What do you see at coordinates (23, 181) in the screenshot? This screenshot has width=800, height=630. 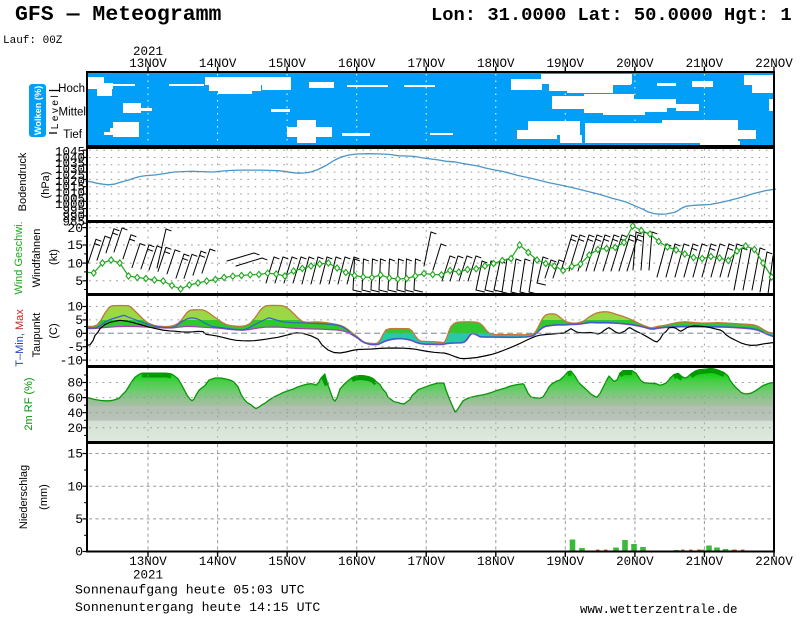 I see `svg-text: Bodendruck` at bounding box center [23, 181].